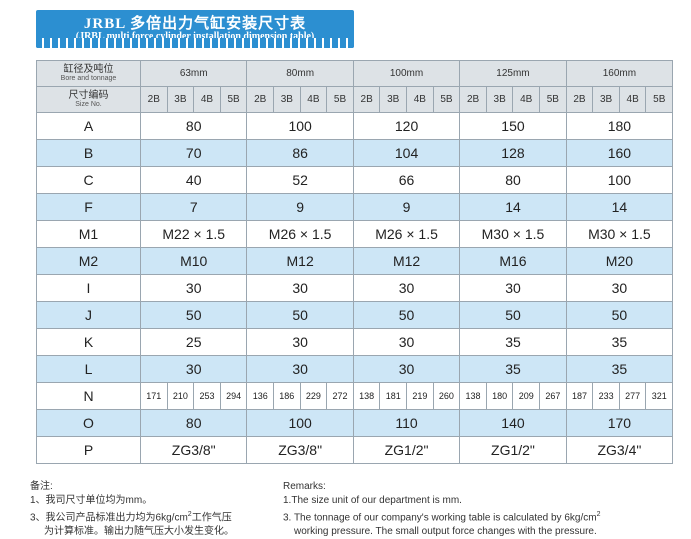 This screenshot has height=539, width=691. What do you see at coordinates (207, 396) in the screenshot?
I see `value-cell: 253` at bounding box center [207, 396].